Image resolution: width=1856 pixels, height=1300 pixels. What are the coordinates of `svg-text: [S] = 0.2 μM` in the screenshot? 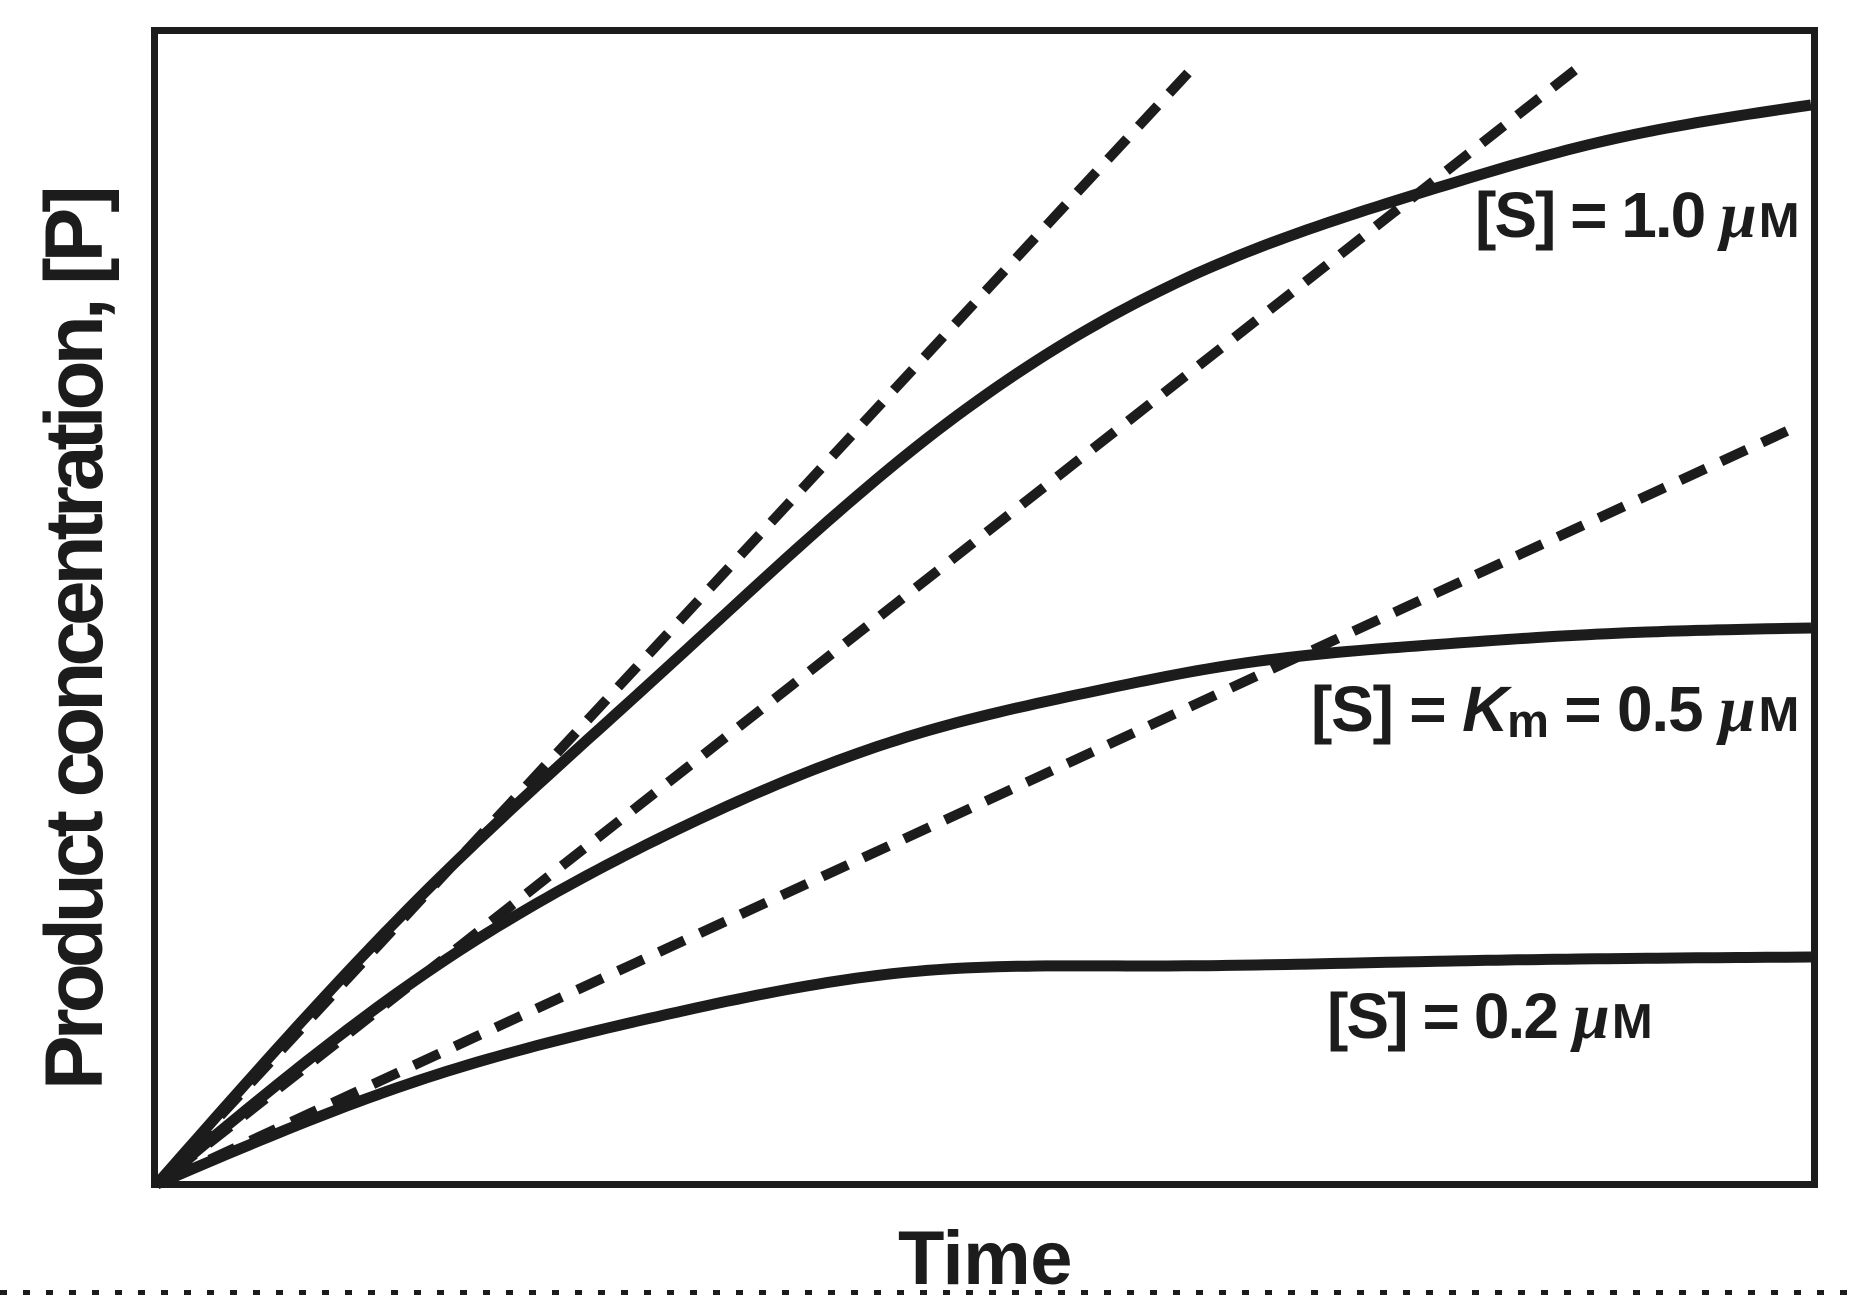 It's located at (1489, 1016).